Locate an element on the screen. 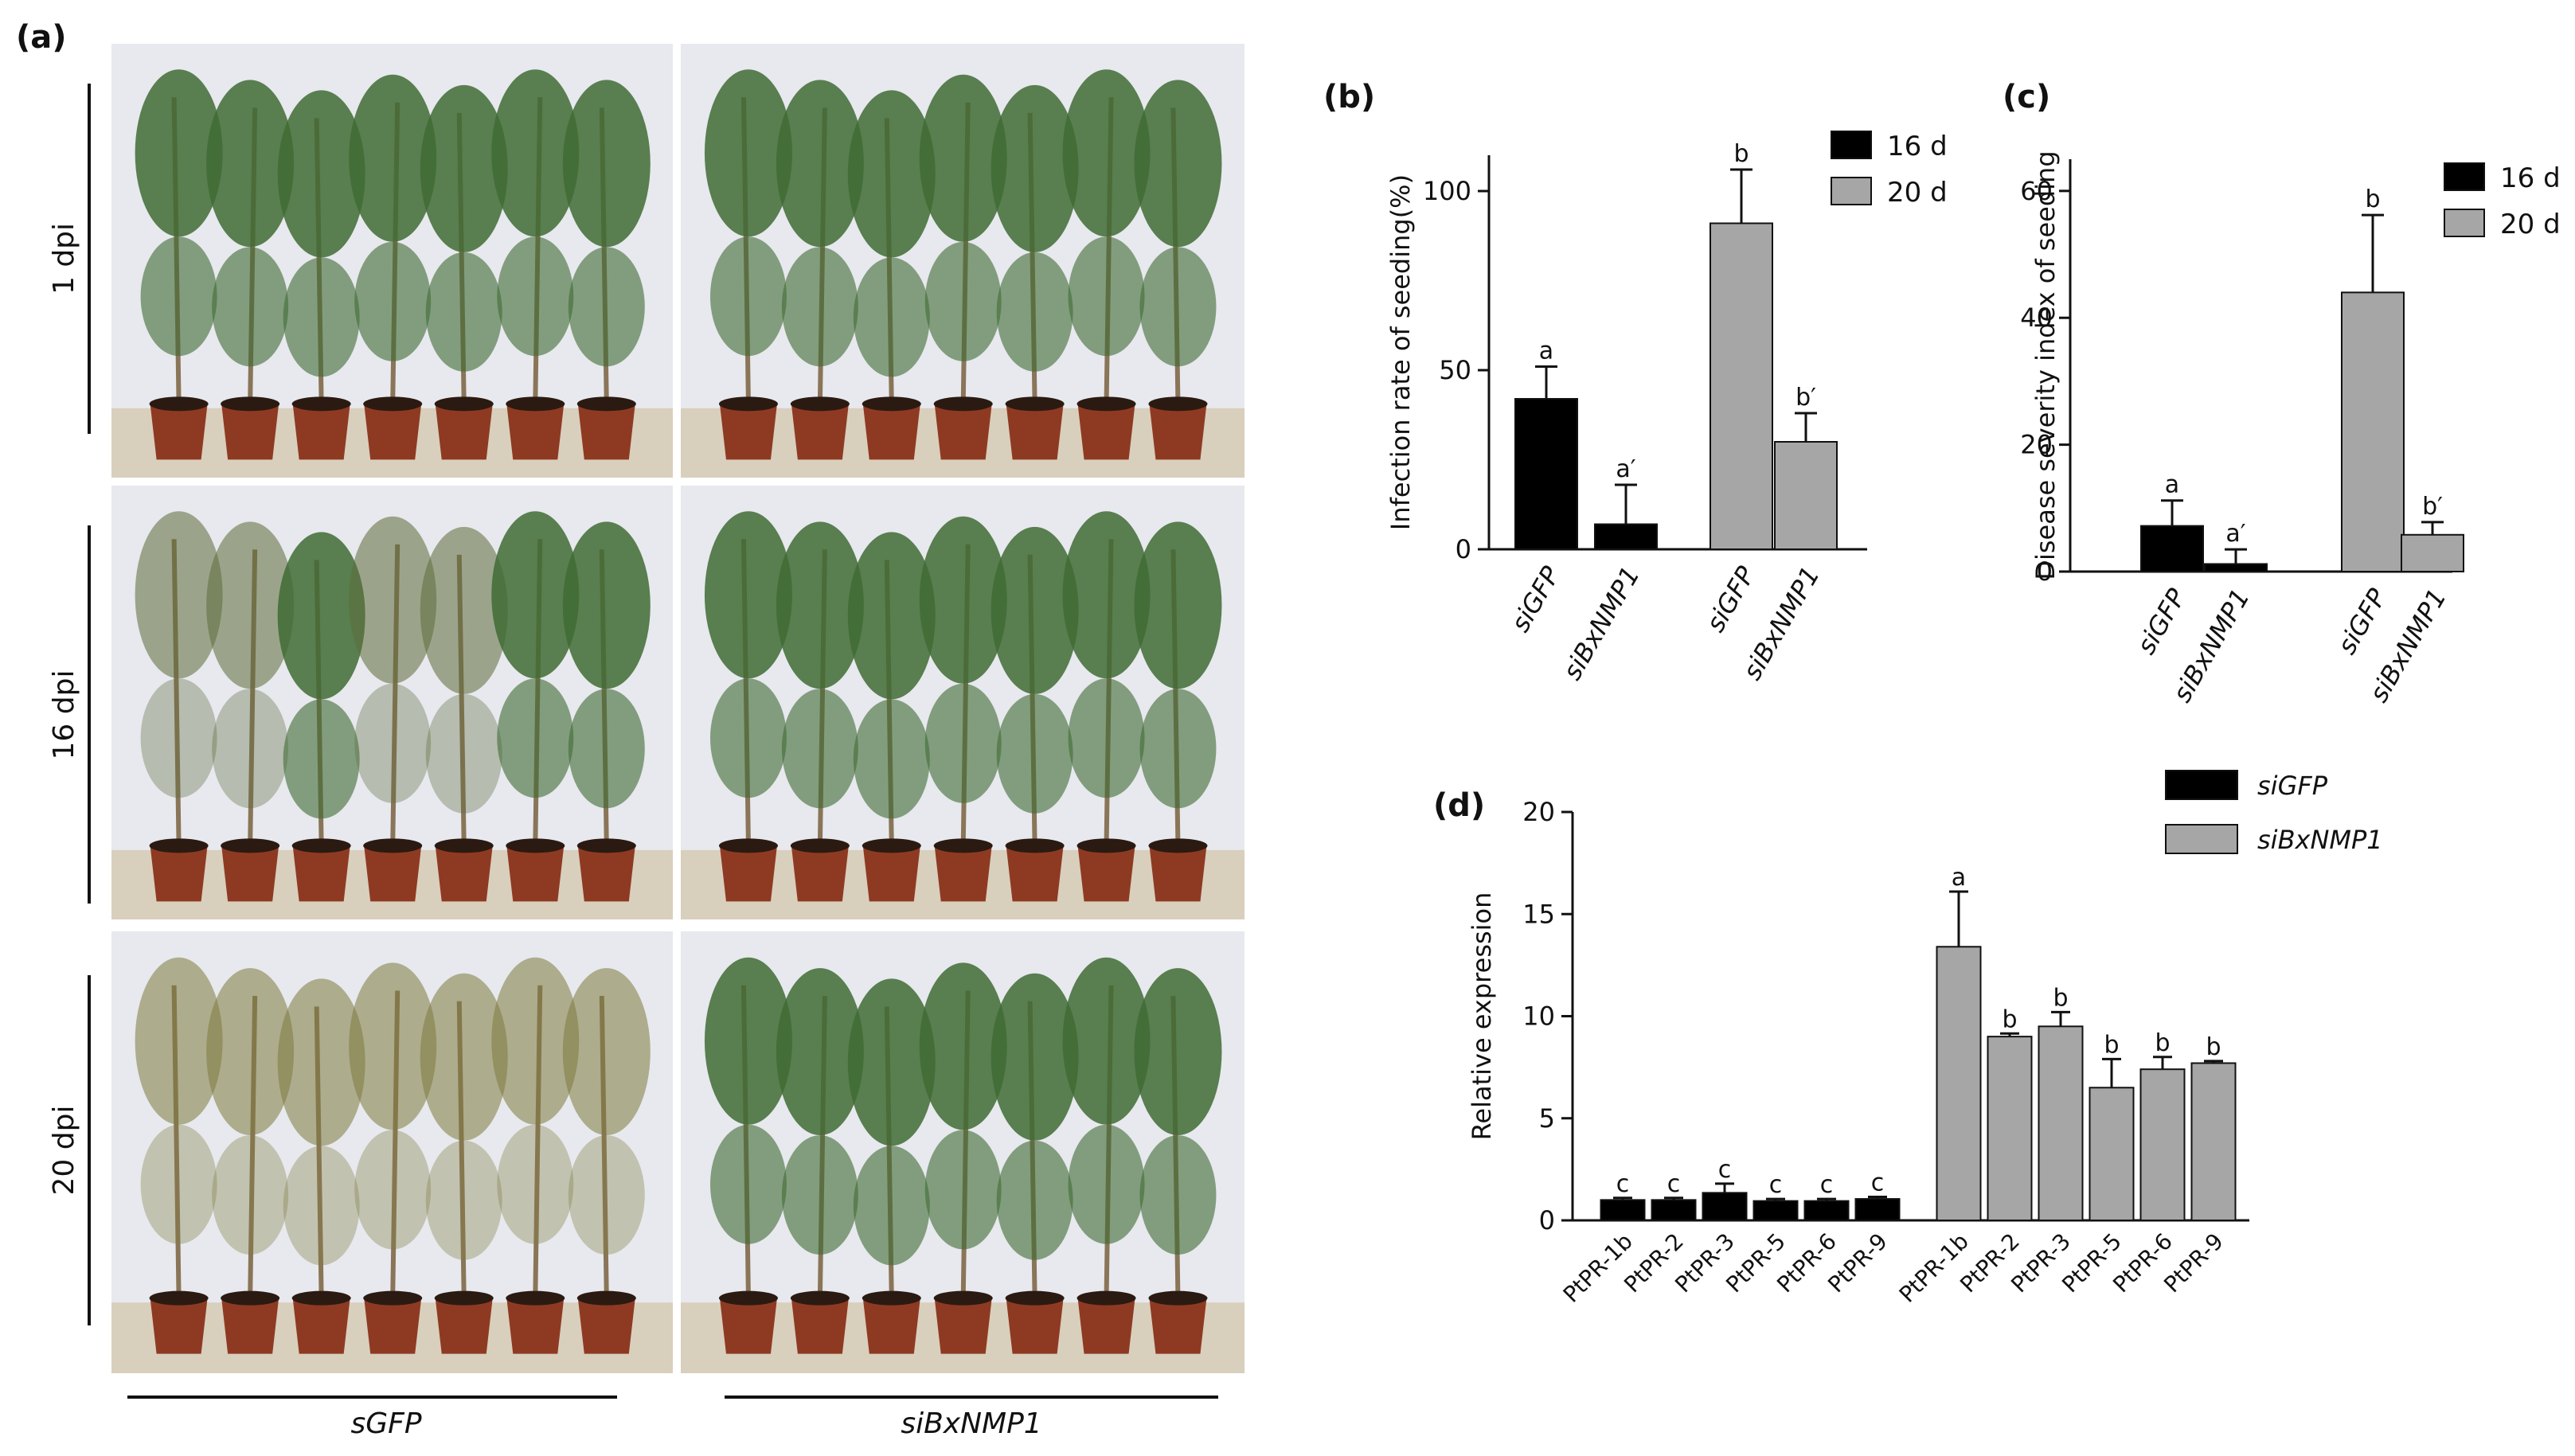 Image resolution: width=2575 pixels, height=1456 pixels. y-tick-label: 60 is located at coordinates (2036, 191).